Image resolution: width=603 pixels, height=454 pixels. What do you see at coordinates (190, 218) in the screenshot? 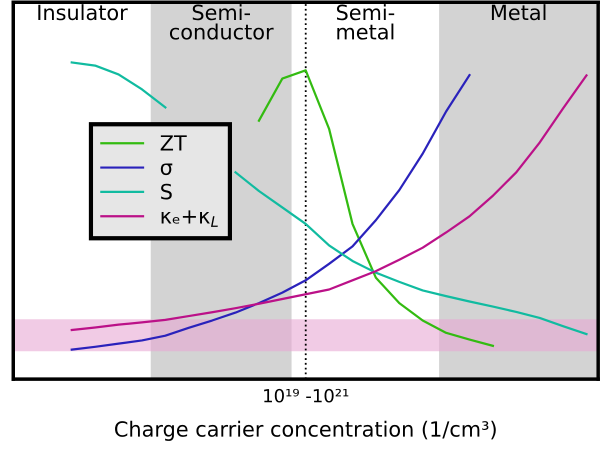
I see `legend-label: κₑ+κ$_{L}$` at bounding box center [190, 218].